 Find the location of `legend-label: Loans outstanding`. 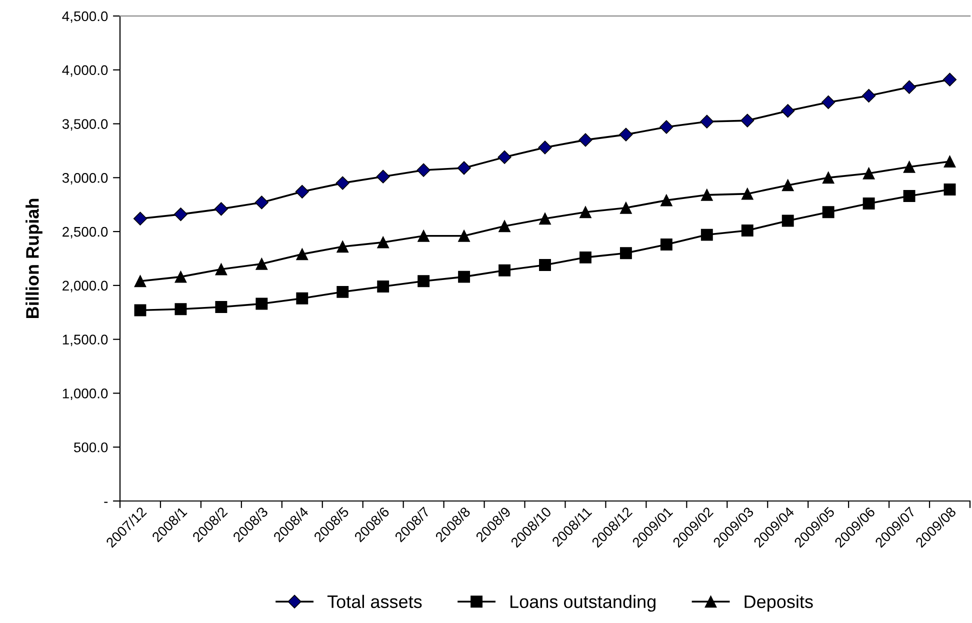

legend-label: Loans outstanding is located at coordinates (583, 603).